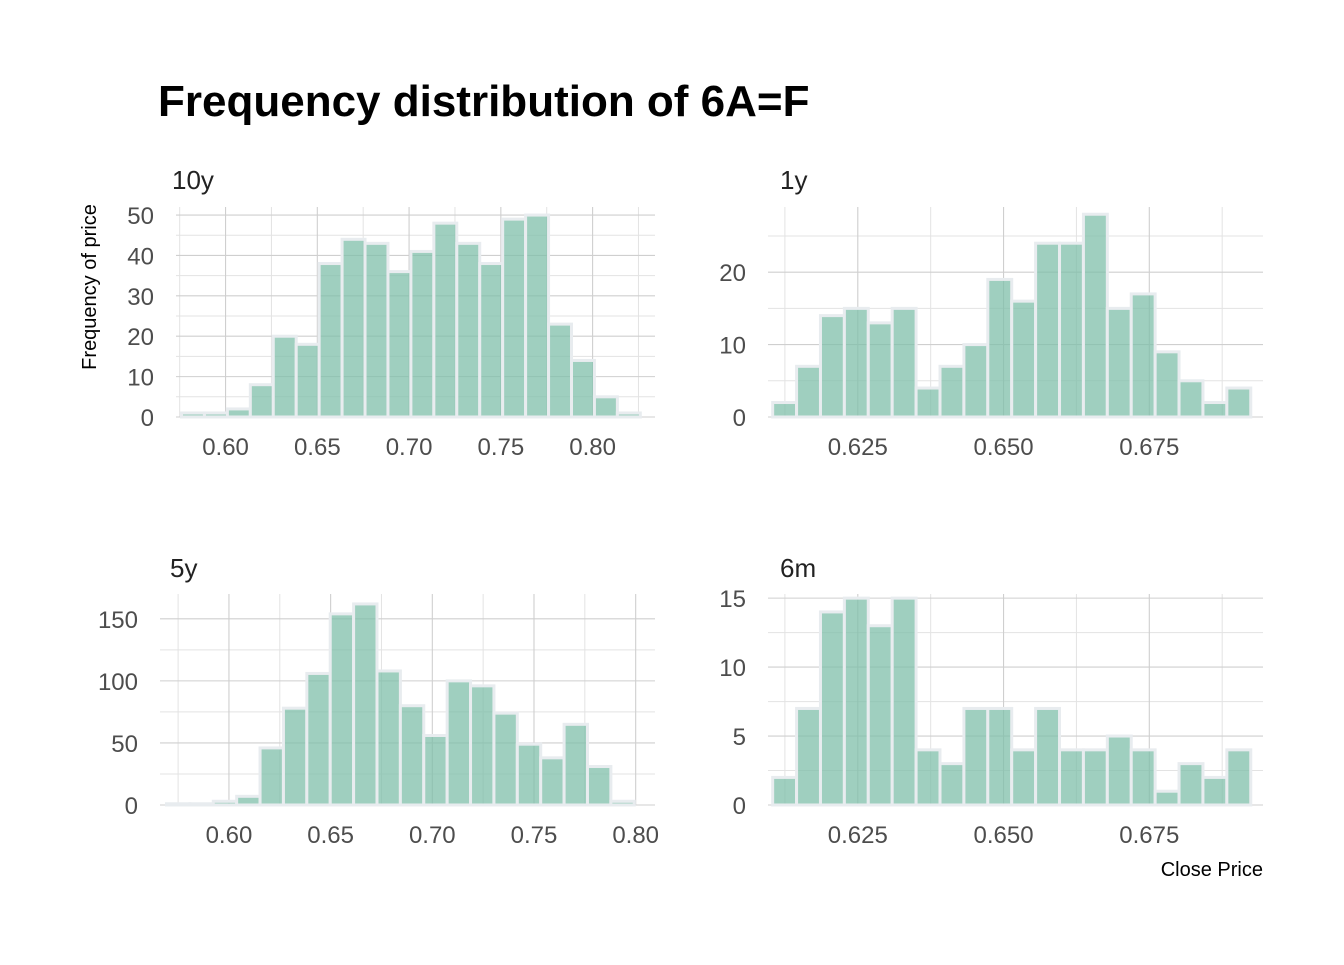 The image size is (1344, 965). What do you see at coordinates (90, 287) in the screenshot?
I see `y-axis-label: Frequency of price` at bounding box center [90, 287].